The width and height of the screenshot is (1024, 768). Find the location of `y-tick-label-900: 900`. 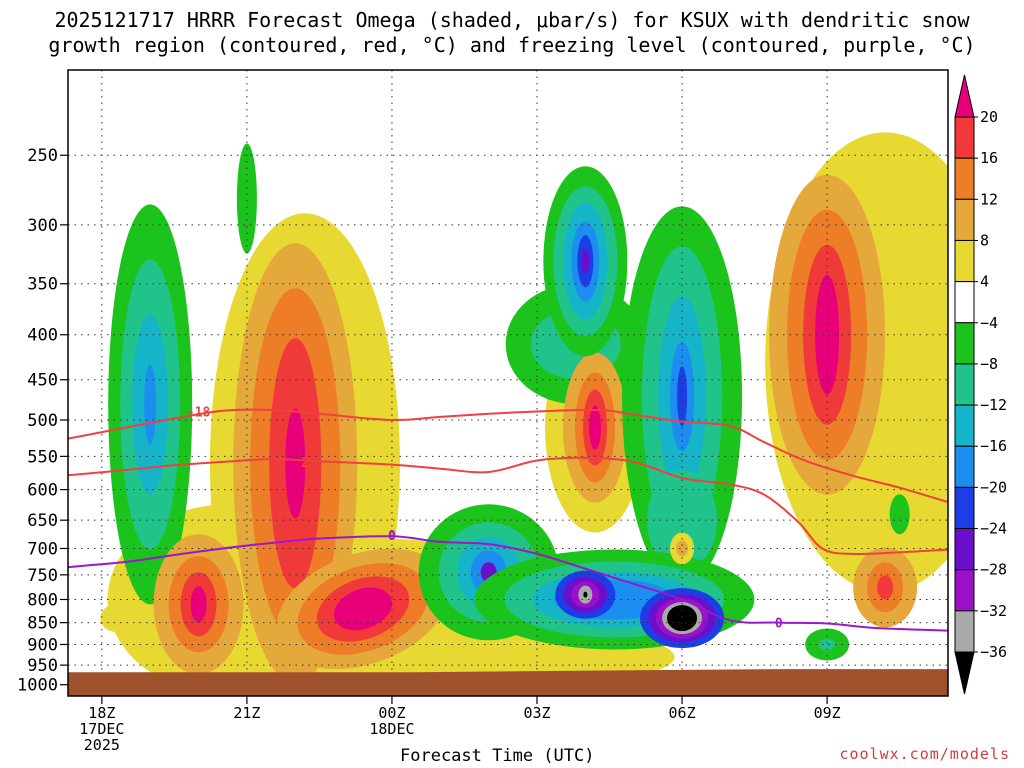

y-tick-label-900: 900 is located at coordinates (42, 645).